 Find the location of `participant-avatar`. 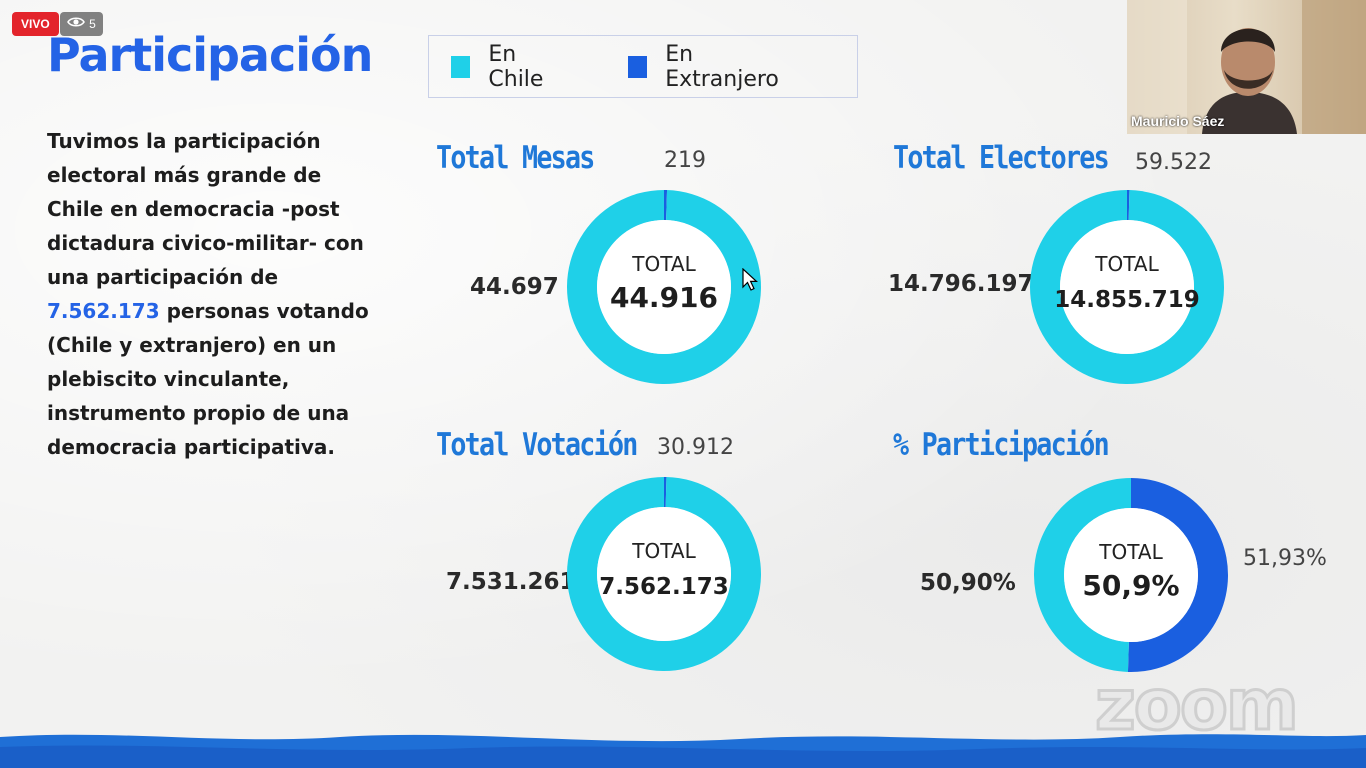

participant-avatar is located at coordinates (1246, 67).